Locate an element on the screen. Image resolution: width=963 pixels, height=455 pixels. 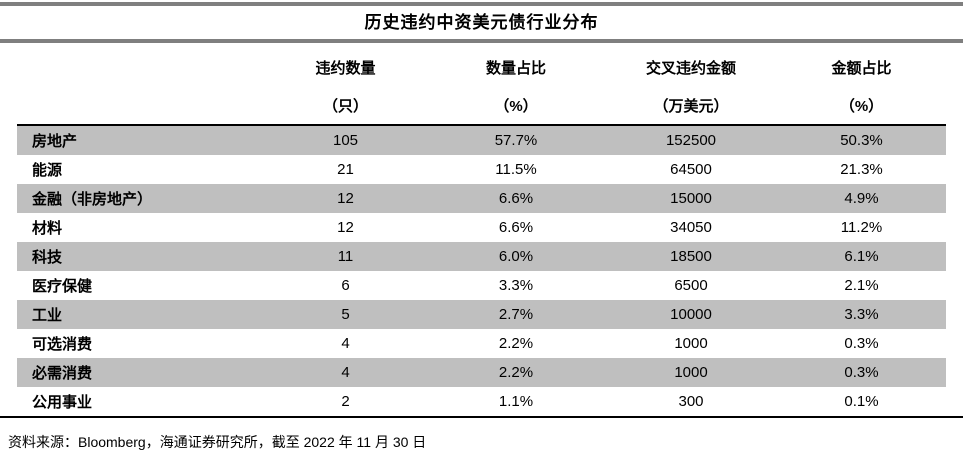
table-row: 材料 12 6.6% 34050 11.2% is located at coordinates (481, 227).